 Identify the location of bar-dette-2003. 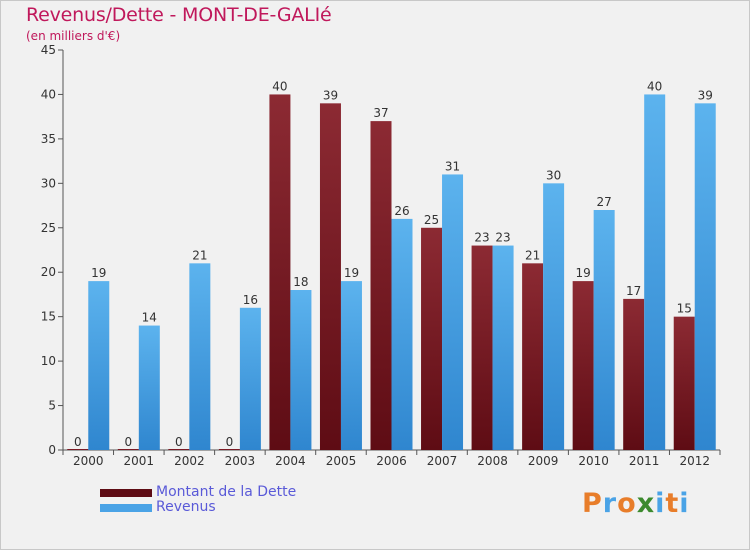
(229, 449).